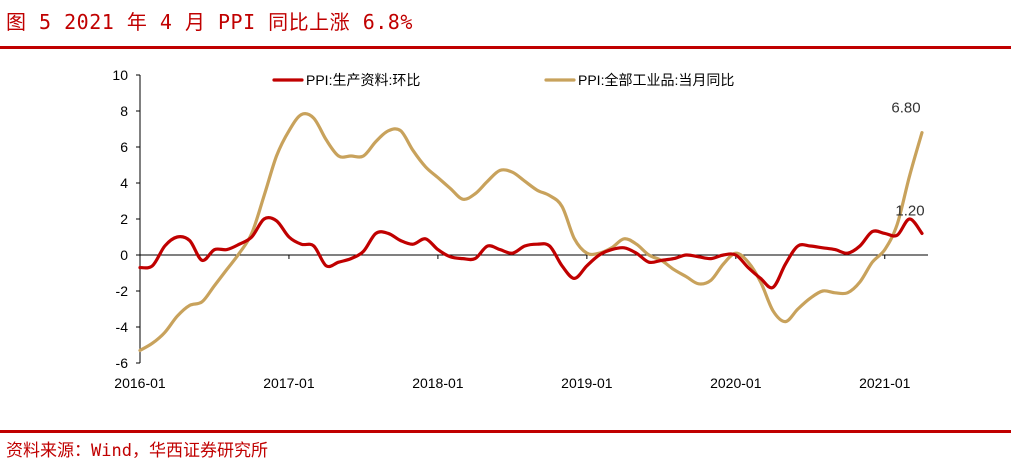  Describe the element at coordinates (124, 147) in the screenshot. I see `y-tick-label: 6` at that location.